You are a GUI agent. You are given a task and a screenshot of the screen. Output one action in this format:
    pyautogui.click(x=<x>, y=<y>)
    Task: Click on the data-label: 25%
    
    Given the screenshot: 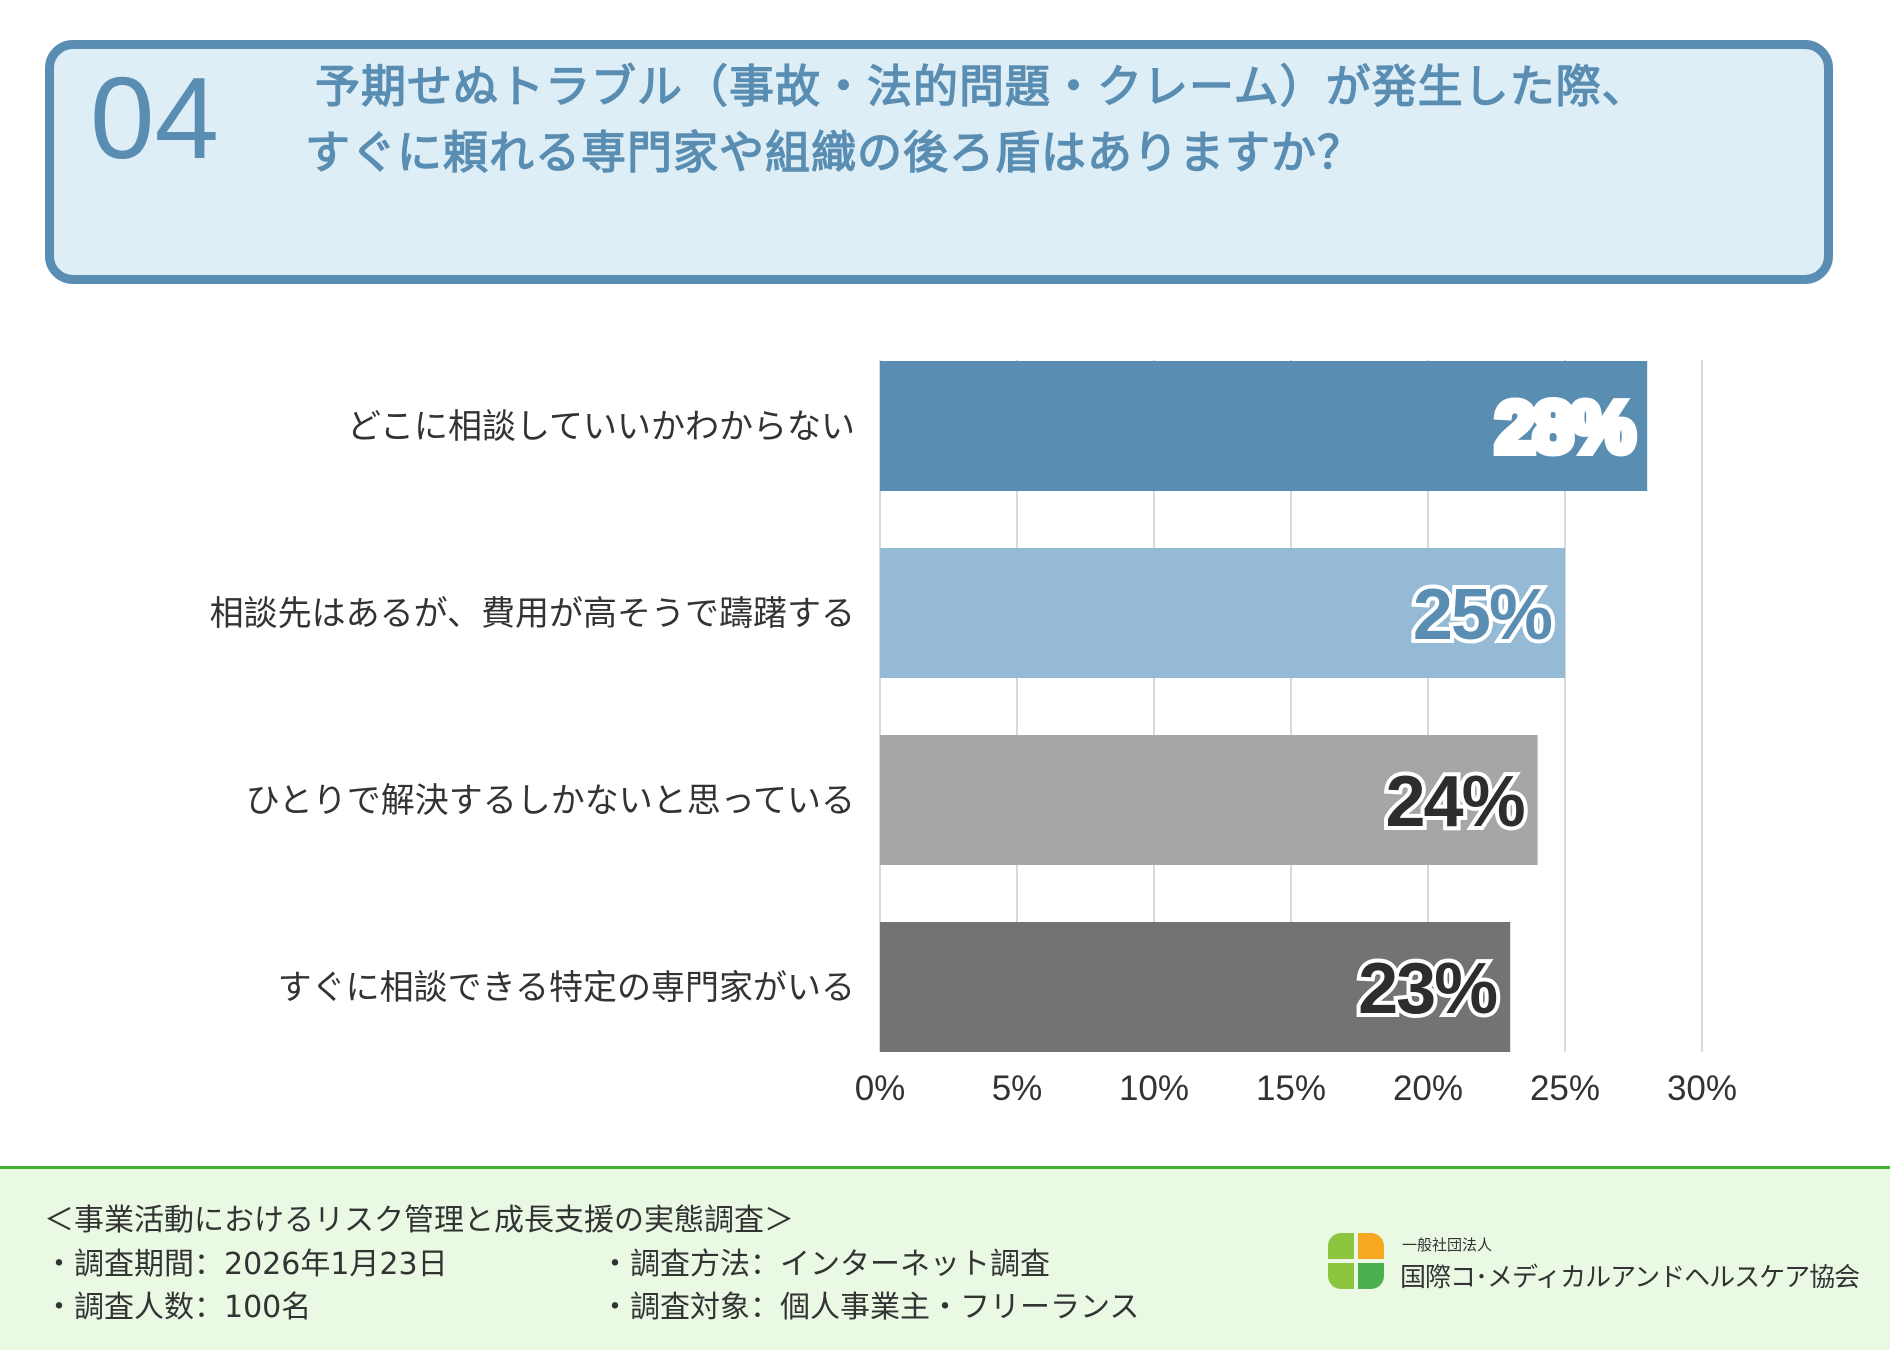 What is the action you would take?
    pyautogui.click(x=1482, y=615)
    